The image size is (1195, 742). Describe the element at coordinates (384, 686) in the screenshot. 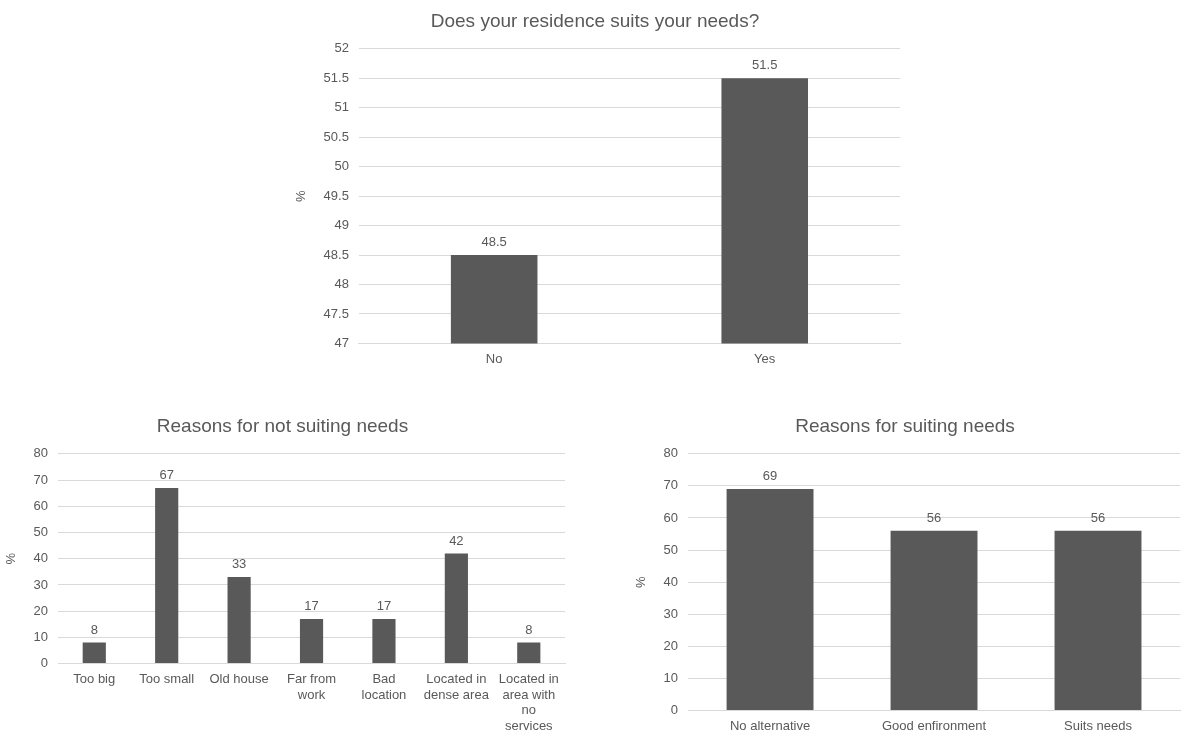

I see `x-tick-label: Bad location` at that location.